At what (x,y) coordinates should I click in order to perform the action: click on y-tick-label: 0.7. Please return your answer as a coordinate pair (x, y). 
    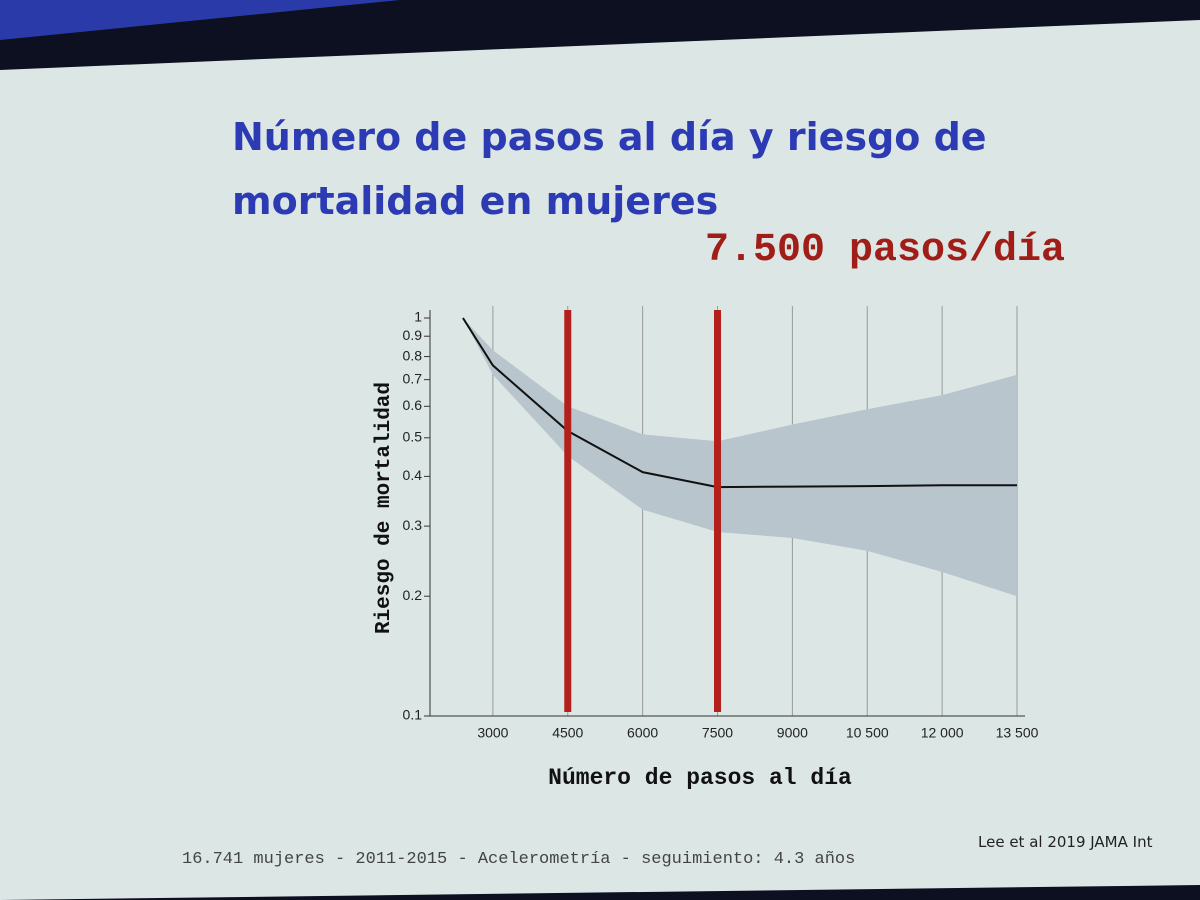
    Looking at the image, I should click on (413, 378).